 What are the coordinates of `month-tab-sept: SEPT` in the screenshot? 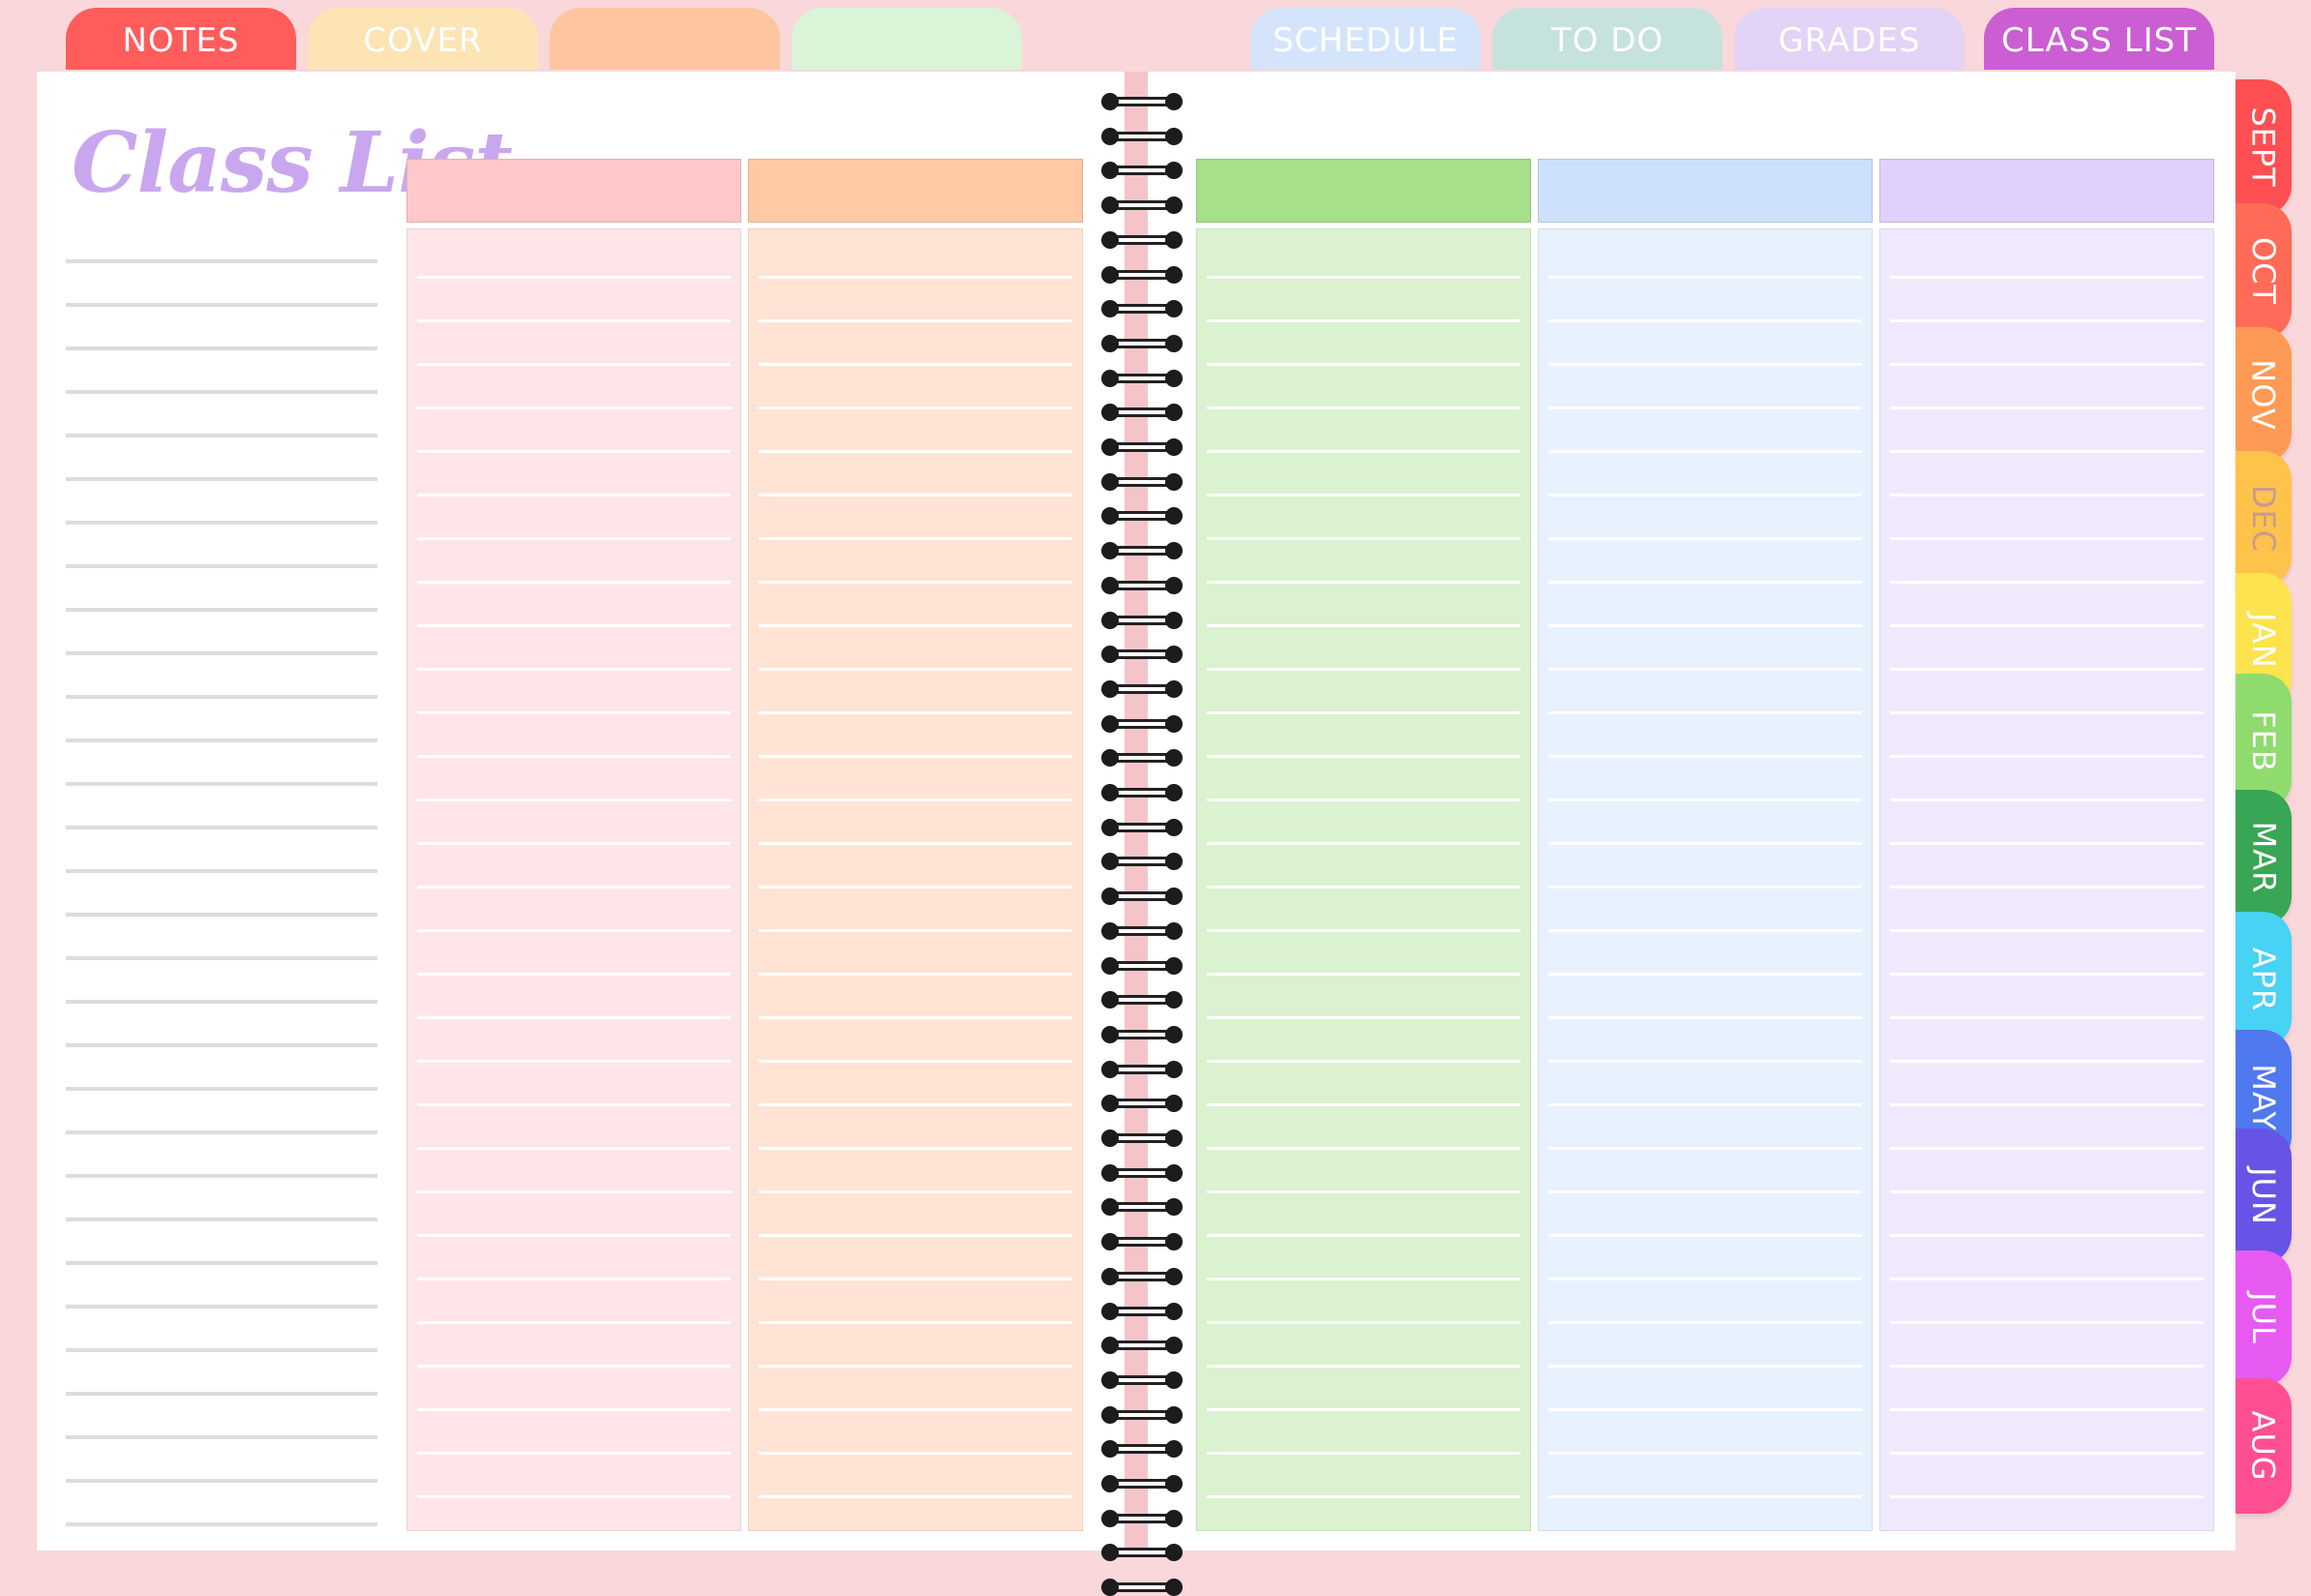 It's located at (2264, 147).